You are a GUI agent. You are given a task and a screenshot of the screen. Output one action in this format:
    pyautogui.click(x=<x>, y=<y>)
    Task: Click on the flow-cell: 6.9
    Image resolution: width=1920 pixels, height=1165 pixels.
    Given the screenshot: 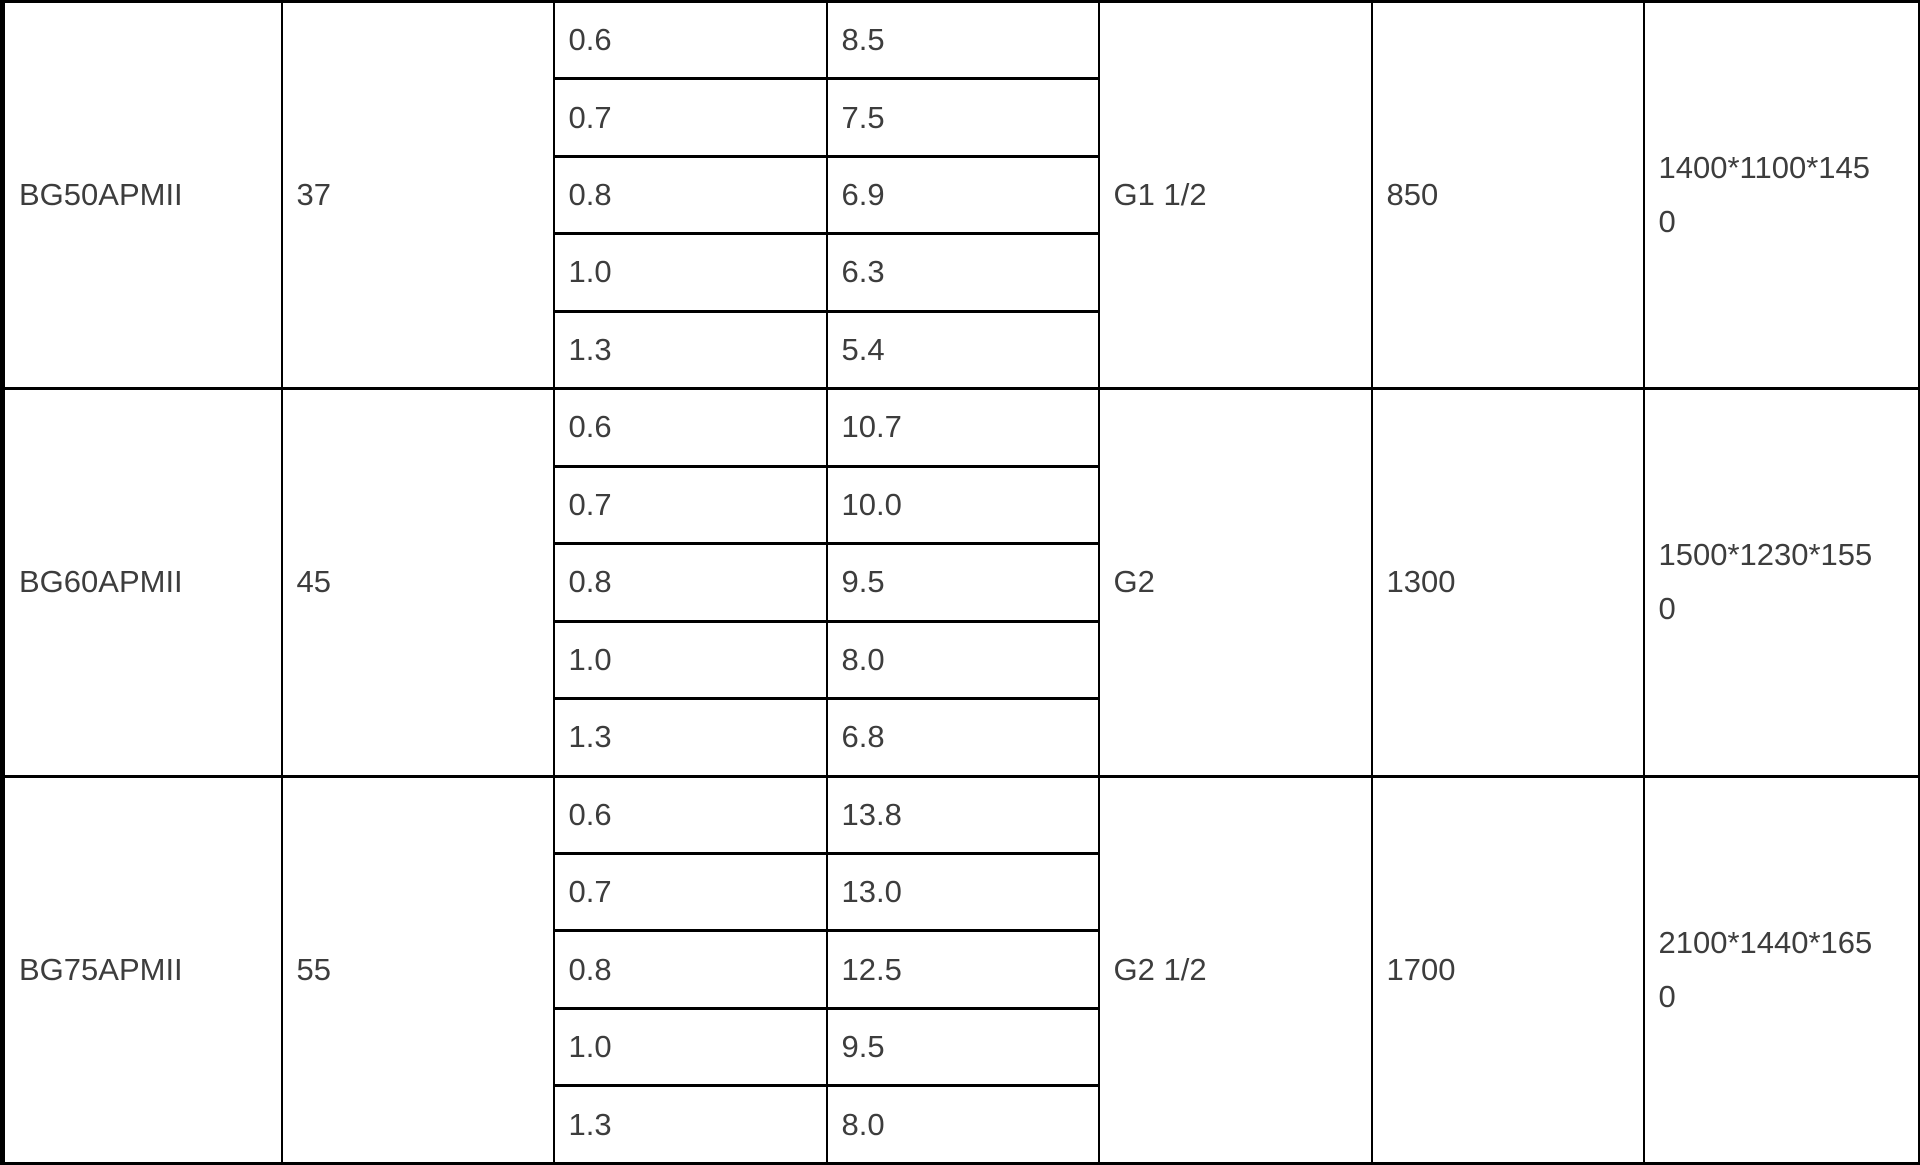 What is the action you would take?
    pyautogui.click(x=962, y=195)
    